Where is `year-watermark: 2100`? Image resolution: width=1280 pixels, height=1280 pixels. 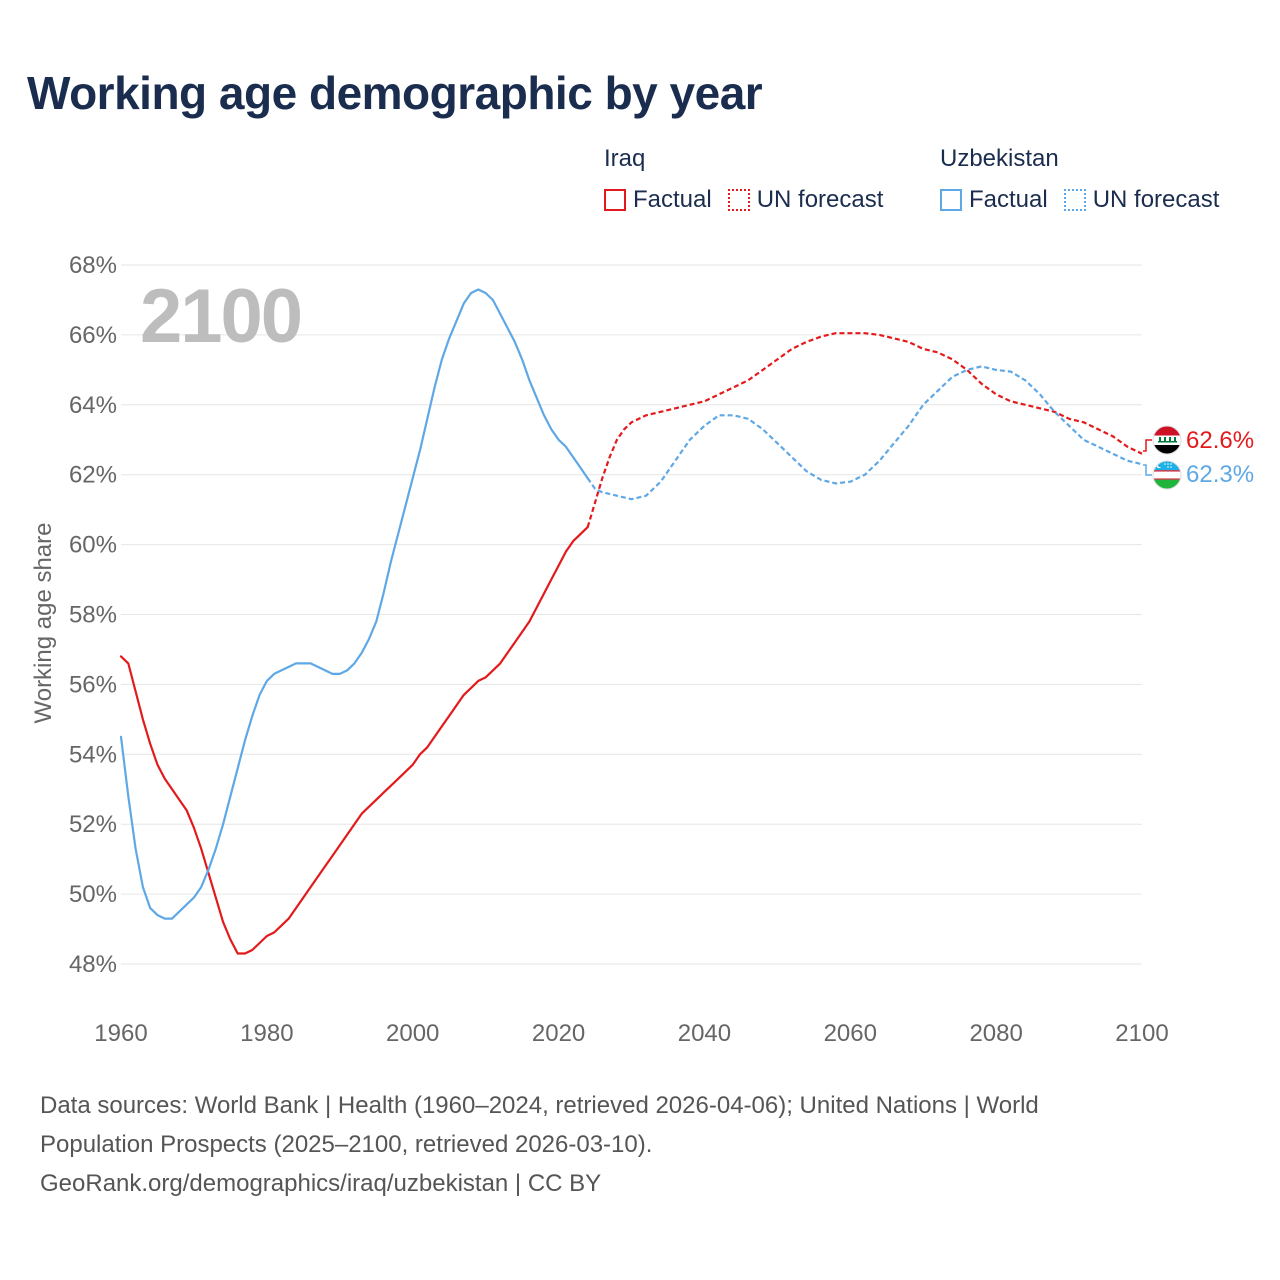 year-watermark: 2100 is located at coordinates (220, 316).